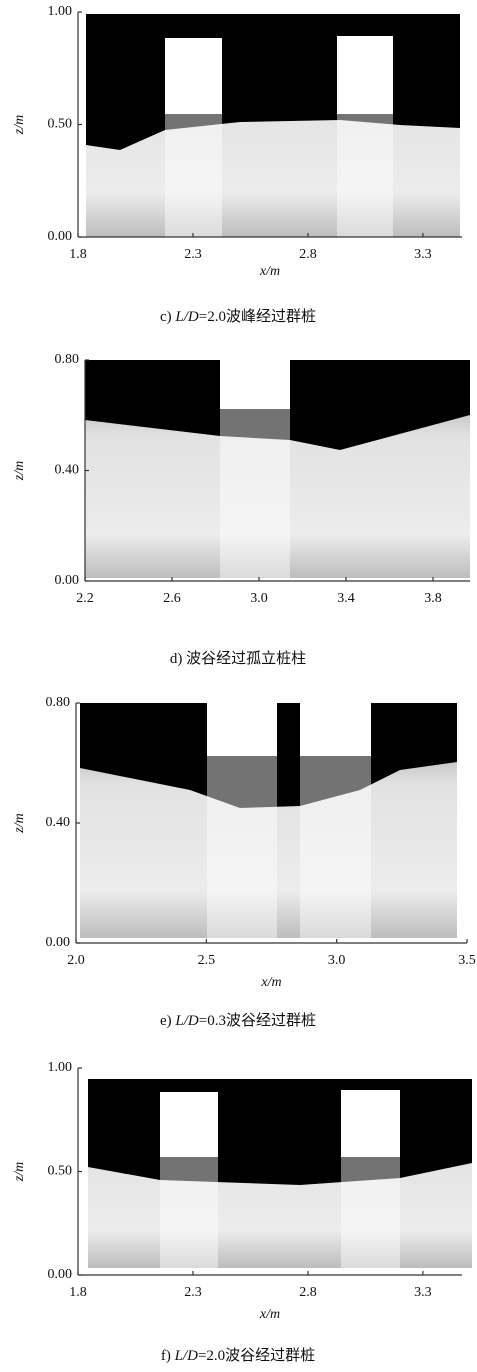 Image resolution: width=477 pixels, height=1372 pixels. I want to click on caption-part: f), so click(166, 1356).